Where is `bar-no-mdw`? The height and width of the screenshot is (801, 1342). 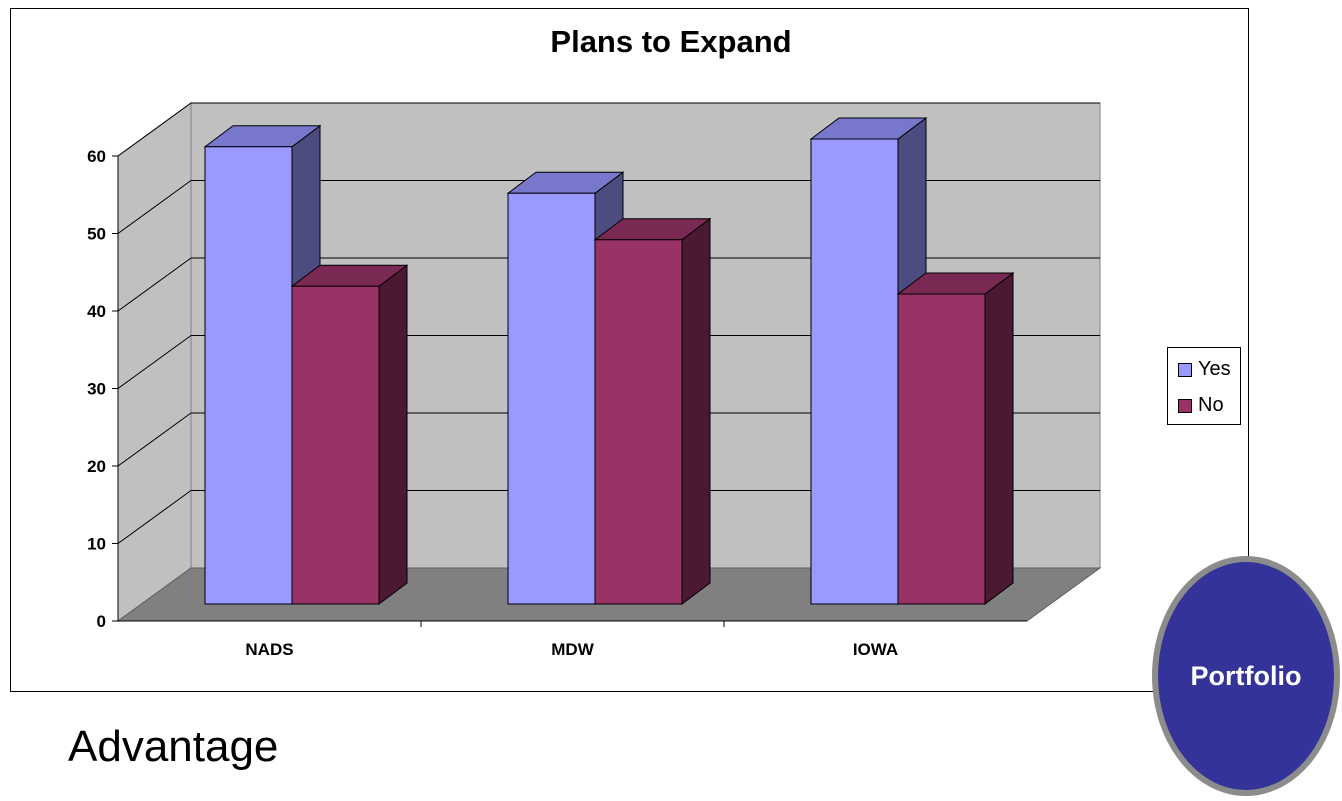 bar-no-mdw is located at coordinates (638, 422).